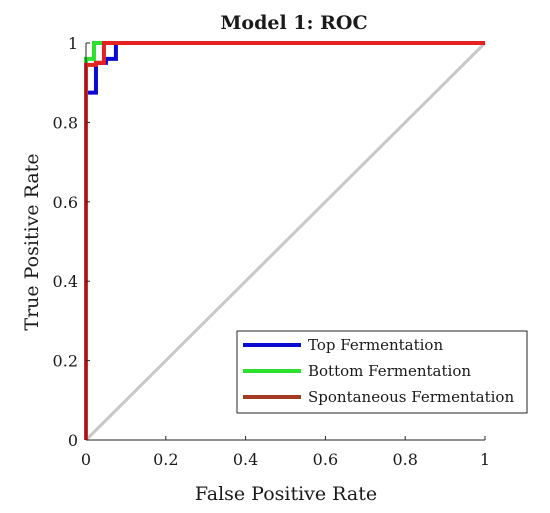  Describe the element at coordinates (285, 452) in the screenshot. I see `x-ticks: 0 0.2 0.4 0.6 0.8 1` at that location.